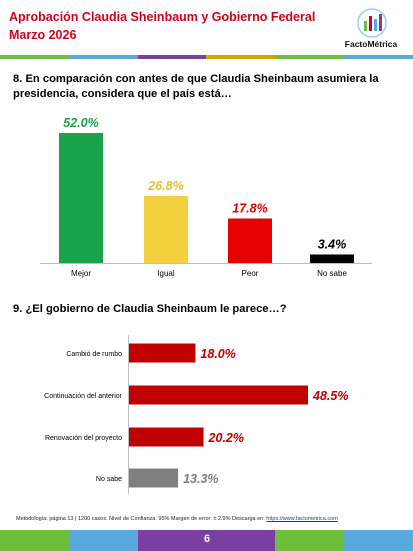  I want to click on page-subtitle: Marzo 2026, so click(43, 35).